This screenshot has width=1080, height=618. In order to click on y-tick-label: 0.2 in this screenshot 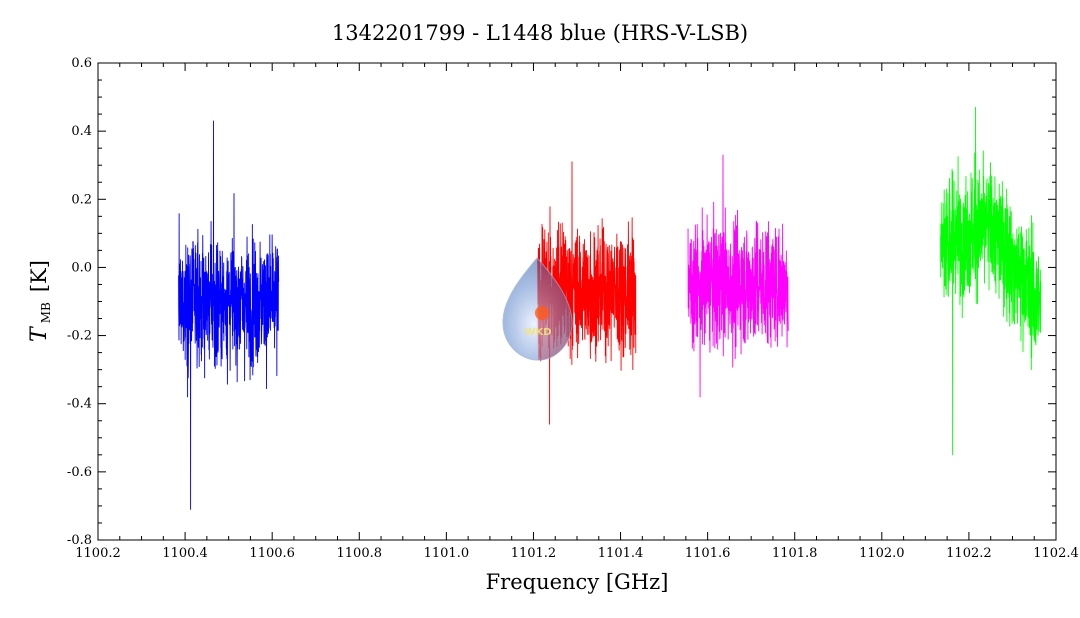, I will do `click(81, 199)`.